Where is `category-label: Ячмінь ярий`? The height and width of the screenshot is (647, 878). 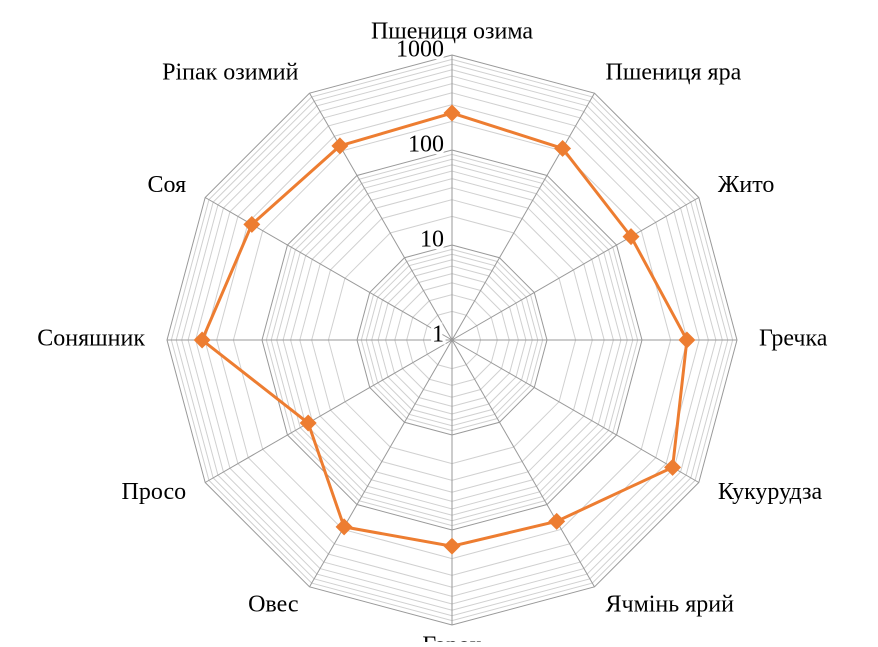 category-label: Ячмінь ярий is located at coordinates (670, 604).